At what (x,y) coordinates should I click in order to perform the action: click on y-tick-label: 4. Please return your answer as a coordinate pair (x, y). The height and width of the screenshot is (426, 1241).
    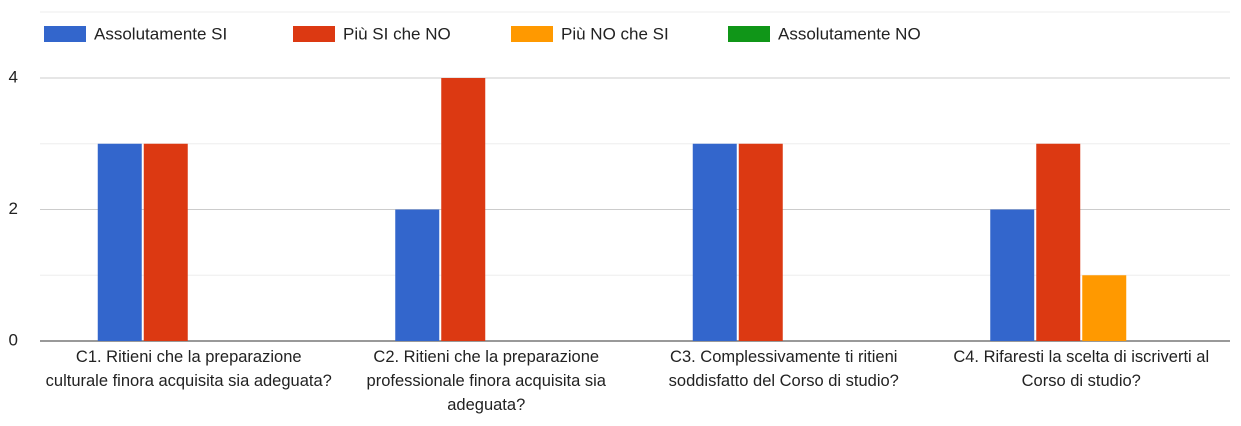
    Looking at the image, I should click on (13, 76).